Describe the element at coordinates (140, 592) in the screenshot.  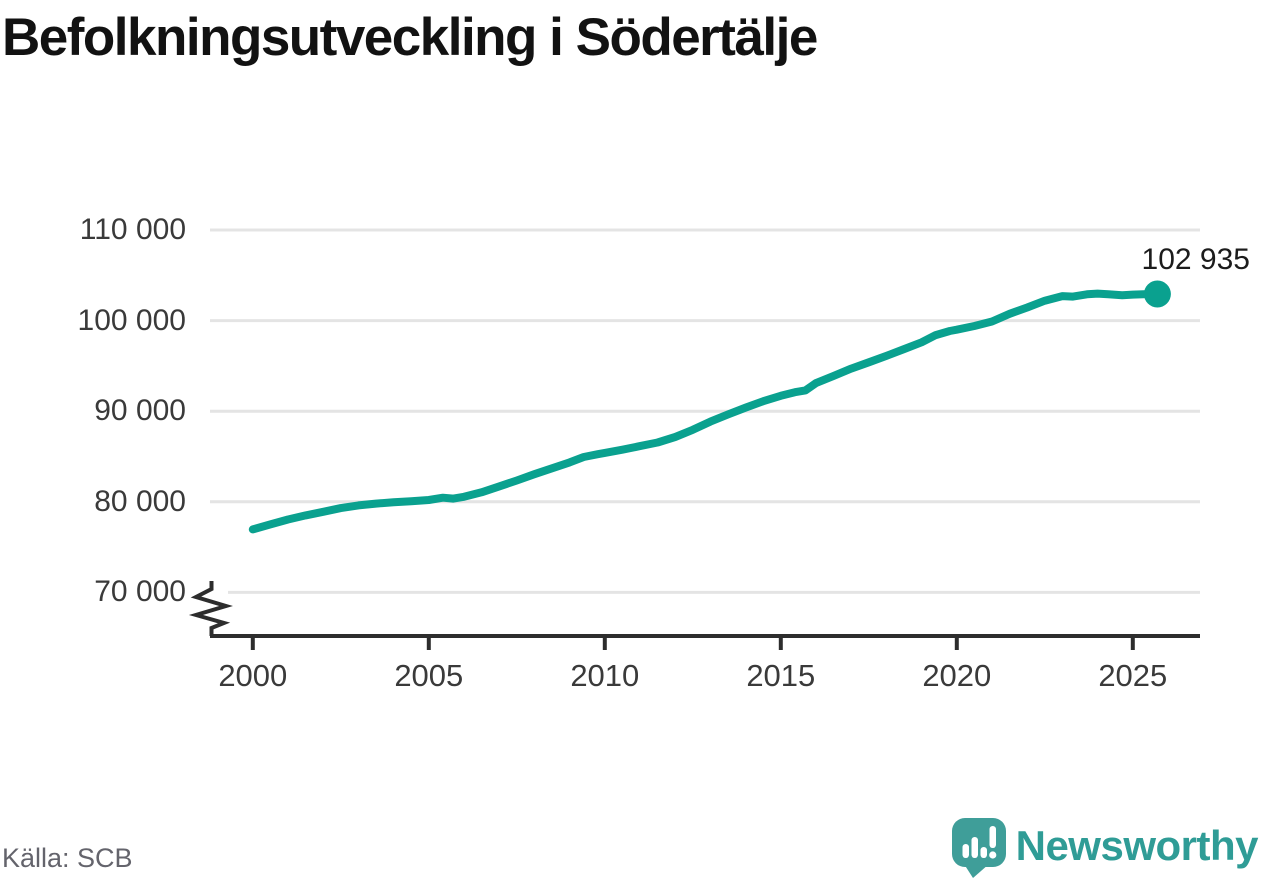
I see `y-tick-label-70000: 70 000` at that location.